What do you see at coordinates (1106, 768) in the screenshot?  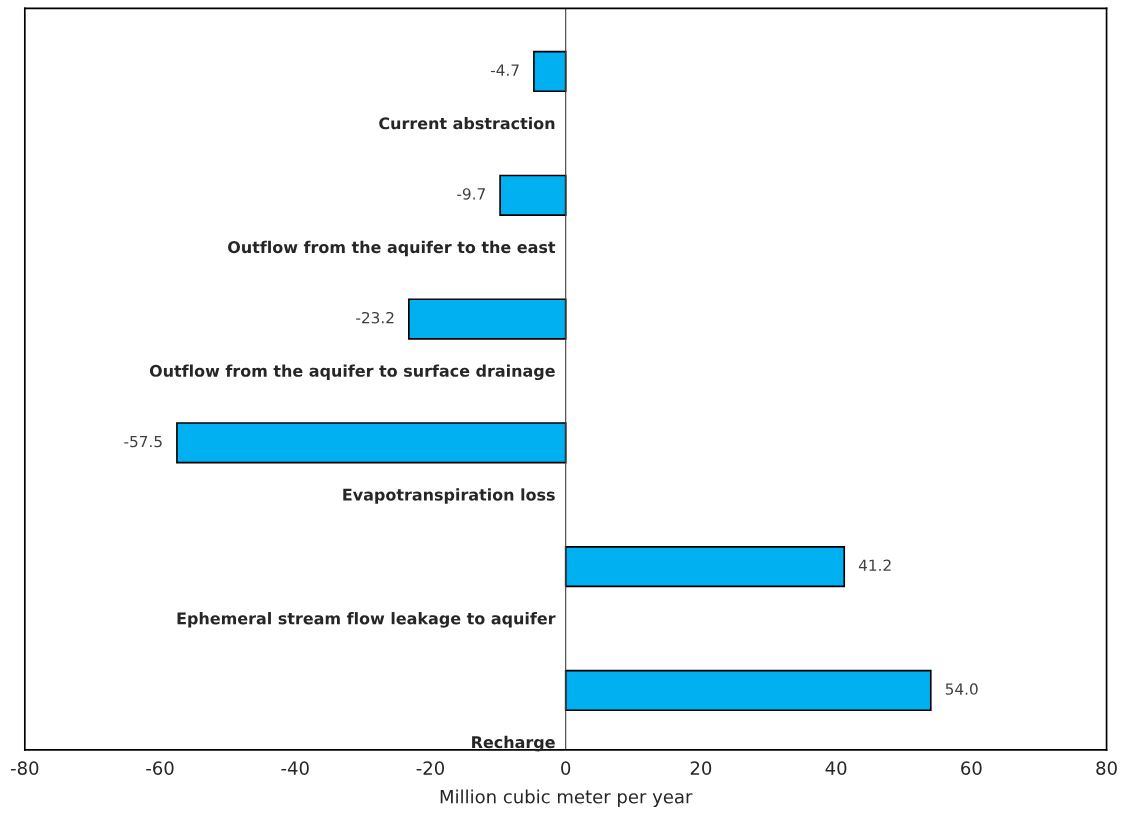 I see `x-tick-label: 80` at bounding box center [1106, 768].